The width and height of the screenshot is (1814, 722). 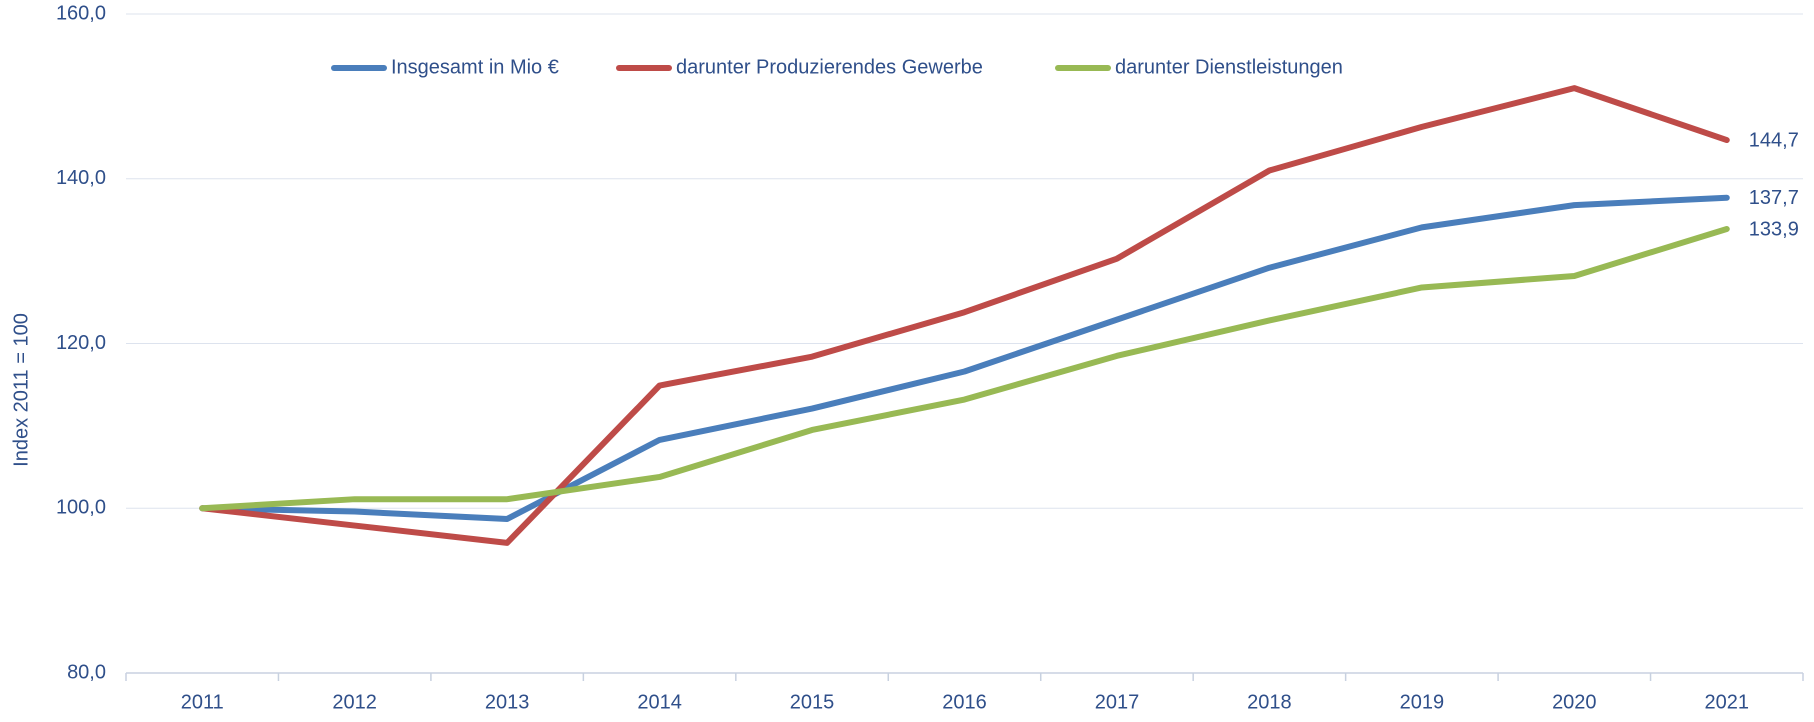 What do you see at coordinates (964, 702) in the screenshot?
I see `x-tick-label: 2016` at bounding box center [964, 702].